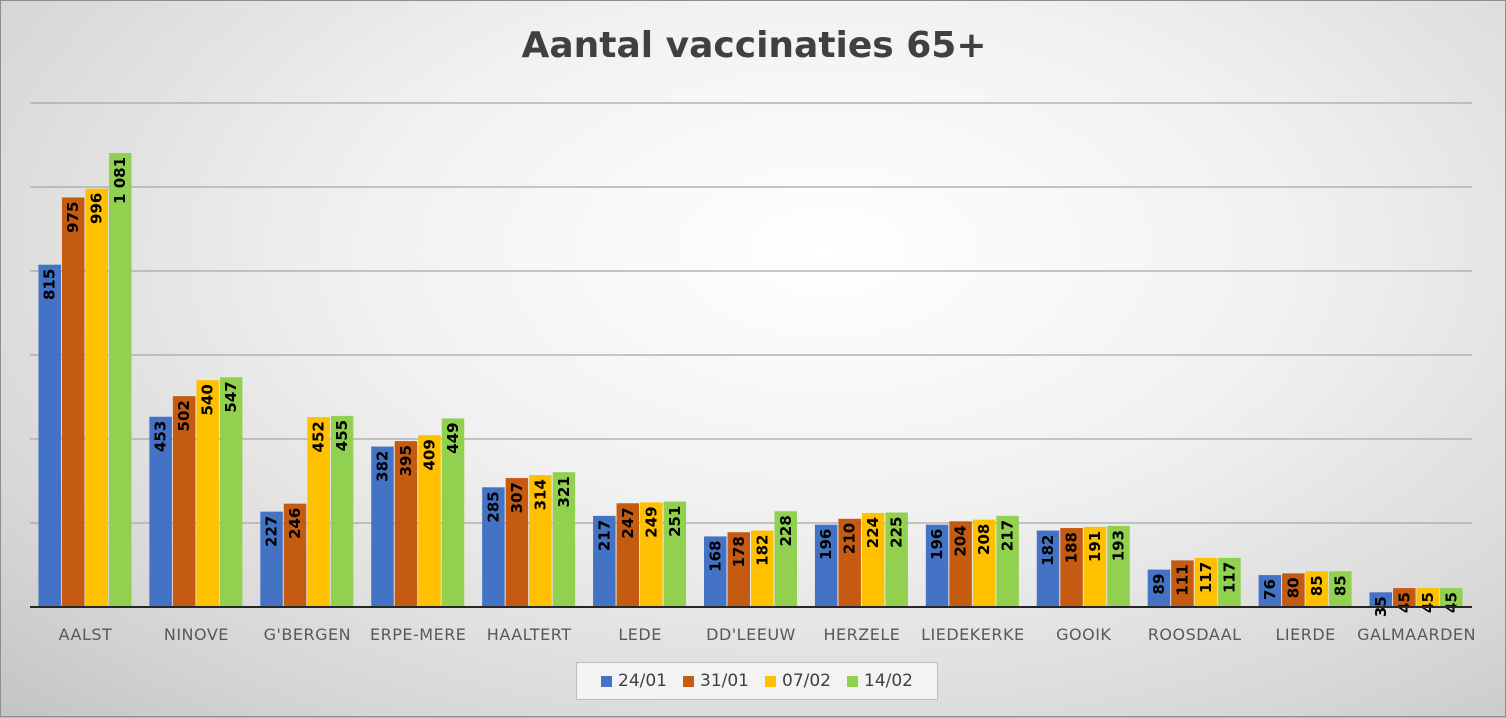 This screenshot has height=718, width=1506. Describe the element at coordinates (540, 494) in the screenshot. I see `data-label: 314` at that location.